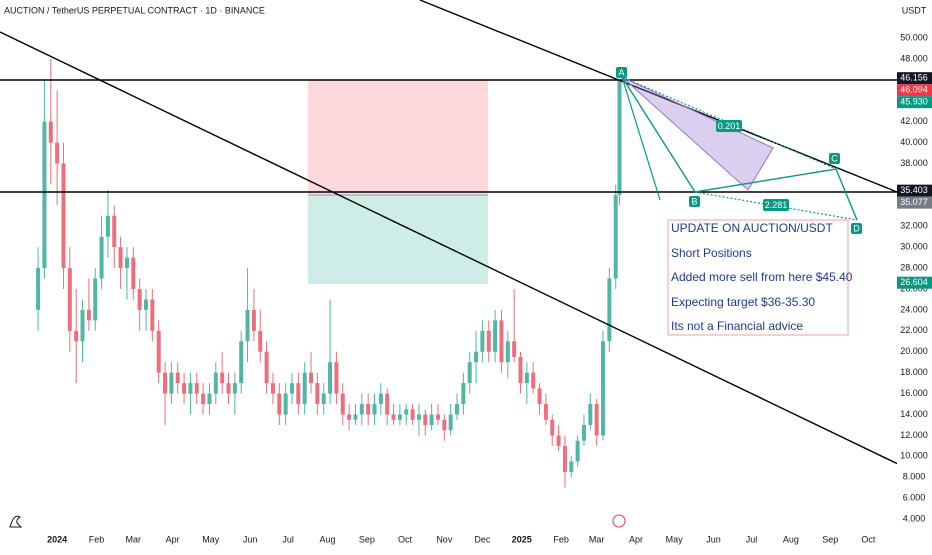 The height and width of the screenshot is (555, 932). I want to click on y-tick-label: 40.000, so click(914, 142).